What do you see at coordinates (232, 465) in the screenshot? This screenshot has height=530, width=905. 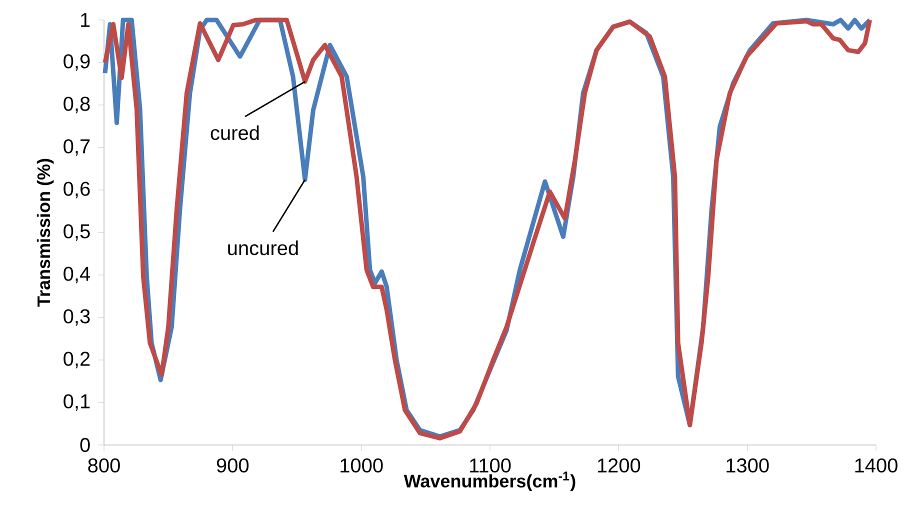 I see `x-tick-label: 900` at bounding box center [232, 465].